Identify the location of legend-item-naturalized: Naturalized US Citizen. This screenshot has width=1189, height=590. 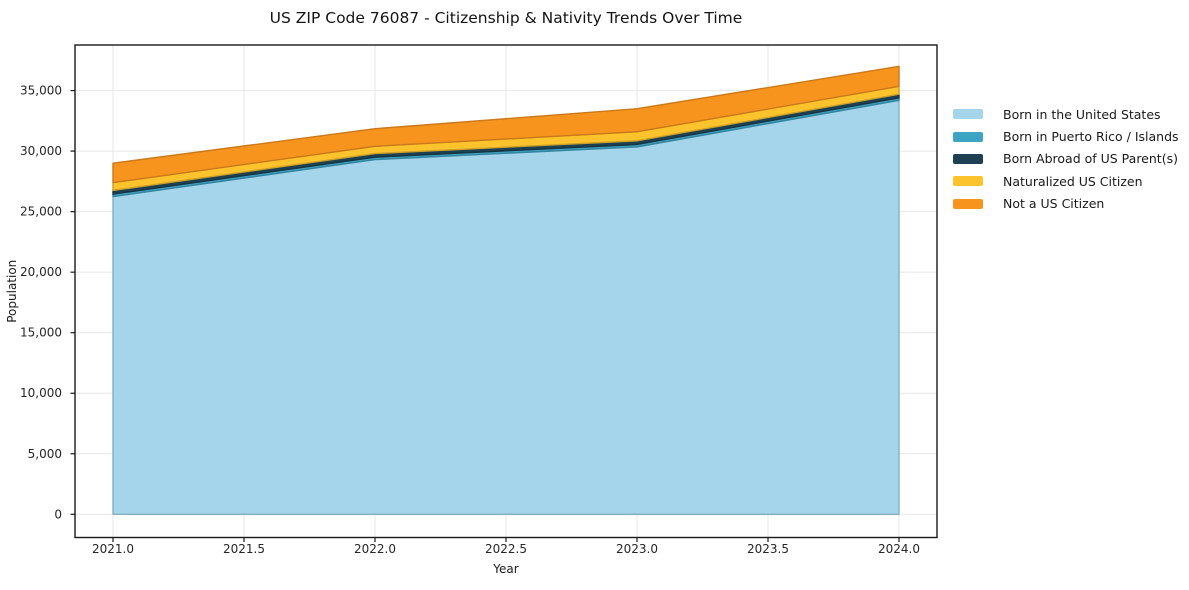
(1066, 181).